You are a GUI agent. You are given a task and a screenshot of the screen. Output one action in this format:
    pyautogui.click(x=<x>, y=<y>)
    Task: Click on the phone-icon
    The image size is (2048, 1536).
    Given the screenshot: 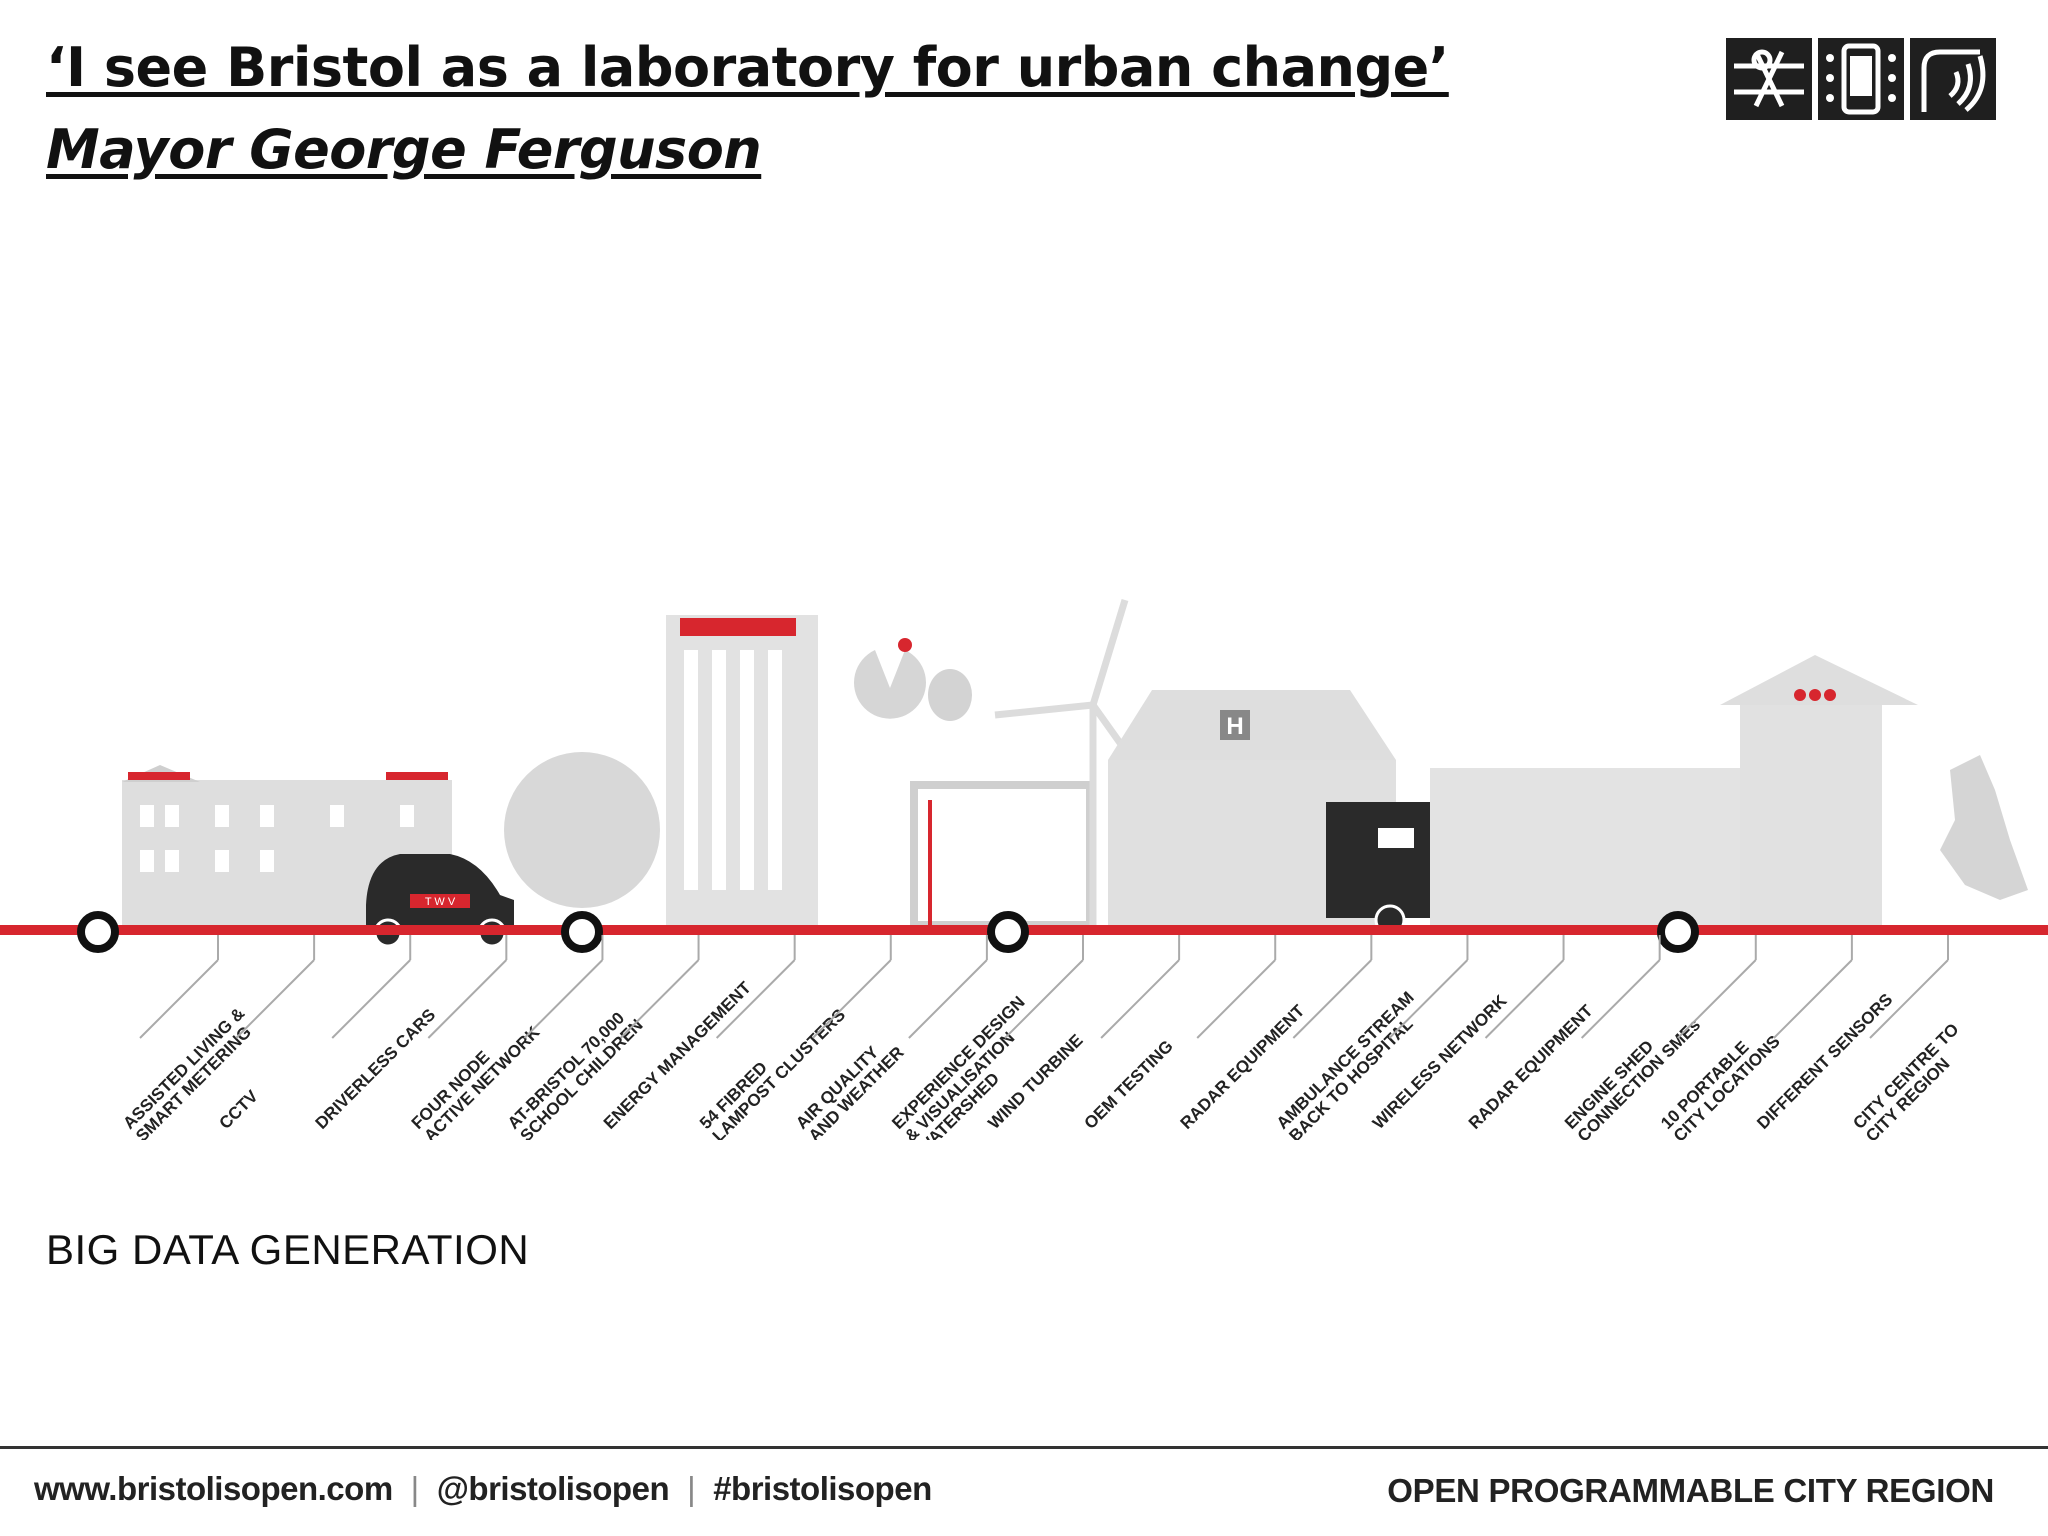 What is the action you would take?
    pyautogui.click(x=1861, y=79)
    